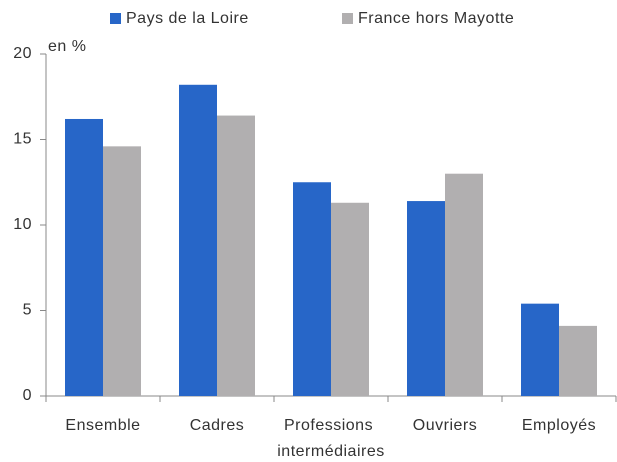  Describe the element at coordinates (436, 18) in the screenshot. I see `legend-label: France hors Mayotte` at that location.